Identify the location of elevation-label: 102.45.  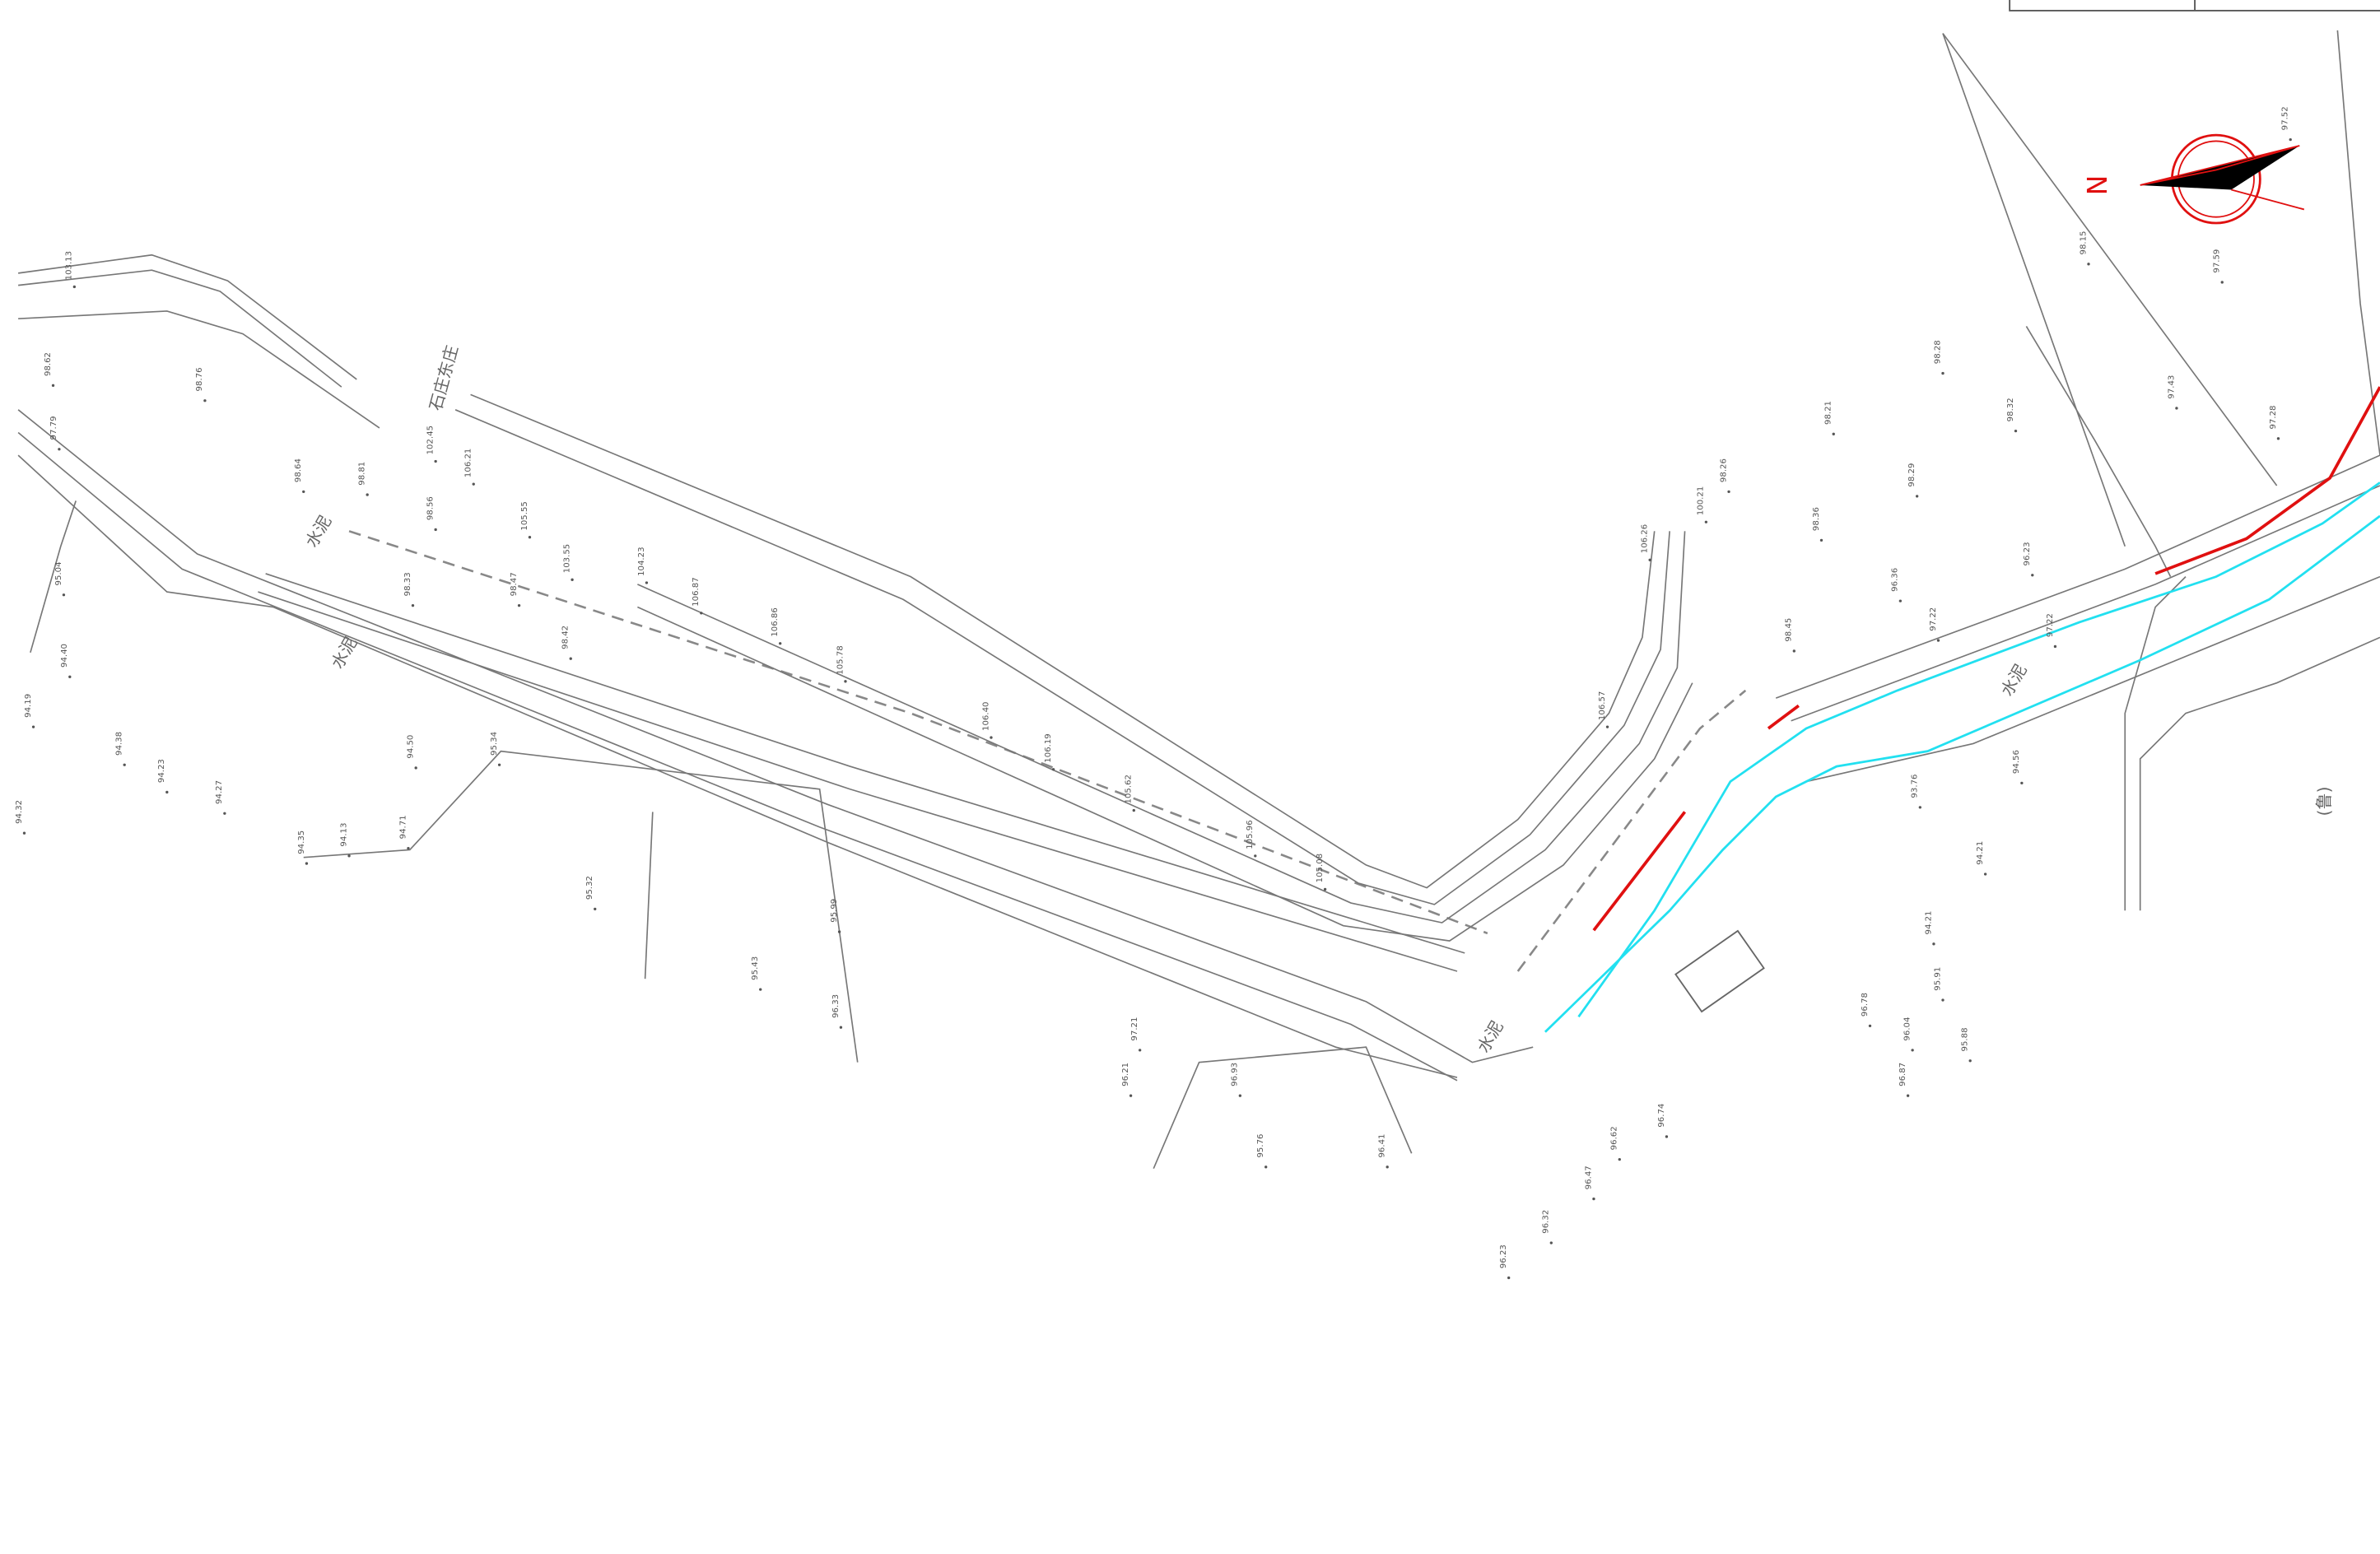
(430, 440).